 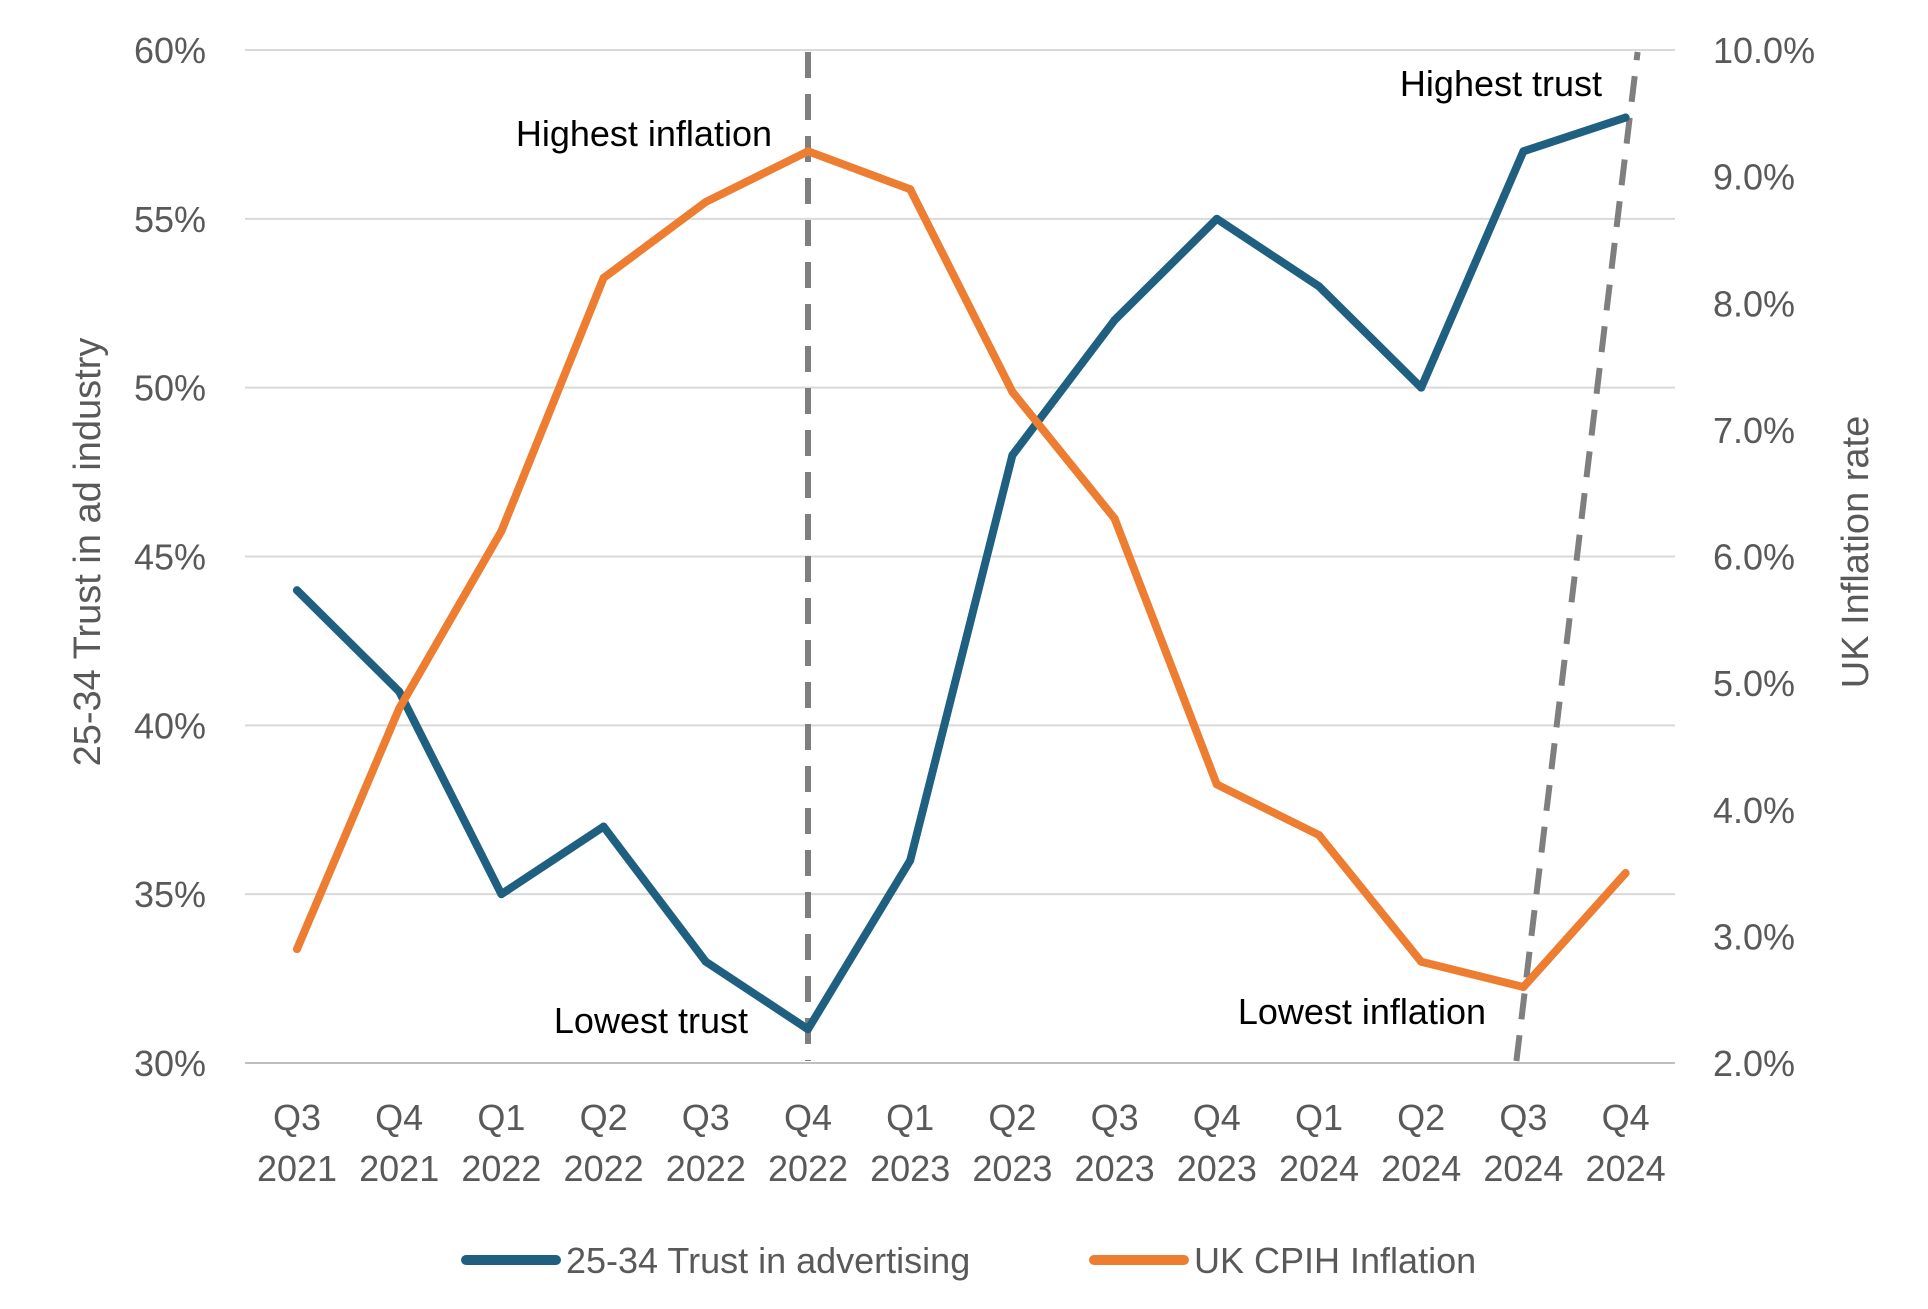 What do you see at coordinates (1115, 1143) in the screenshot?
I see `x-tick-label: Q3 2023` at bounding box center [1115, 1143].